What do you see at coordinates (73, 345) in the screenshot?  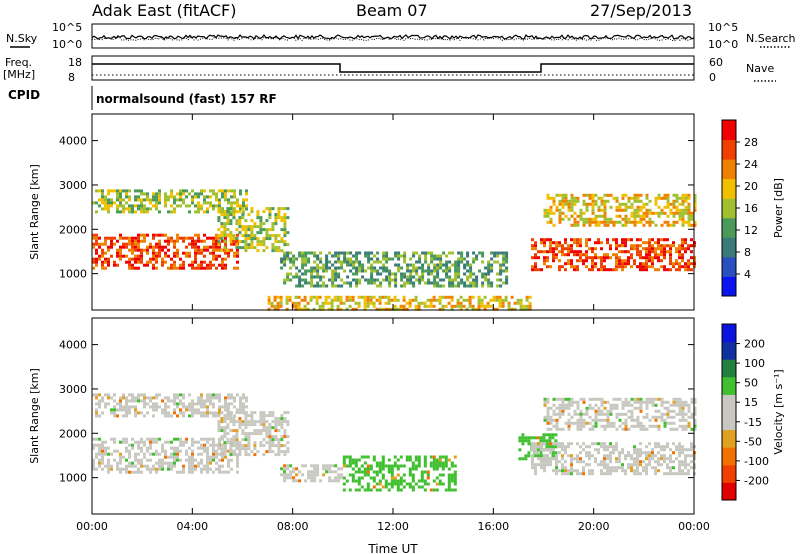 I see `velocity-y-tick-label: 4000` at bounding box center [73, 345].